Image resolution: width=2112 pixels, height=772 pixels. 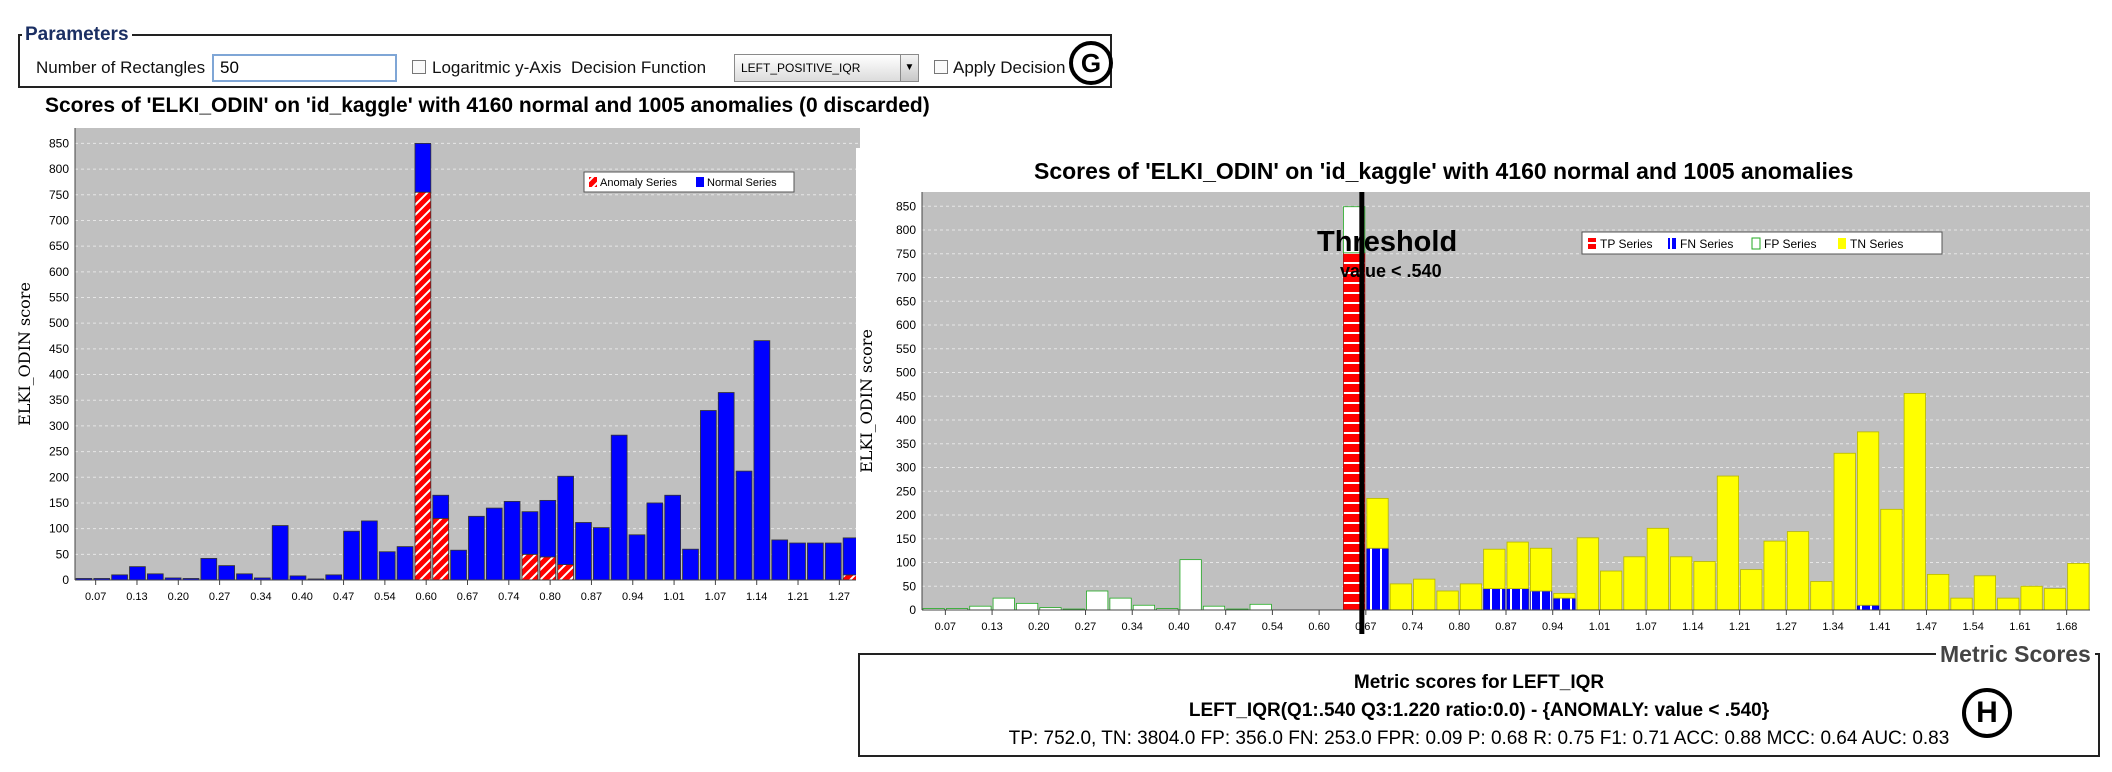 What do you see at coordinates (549, 597) in the screenshot?
I see `x-tick-label: 0.80` at bounding box center [549, 597].